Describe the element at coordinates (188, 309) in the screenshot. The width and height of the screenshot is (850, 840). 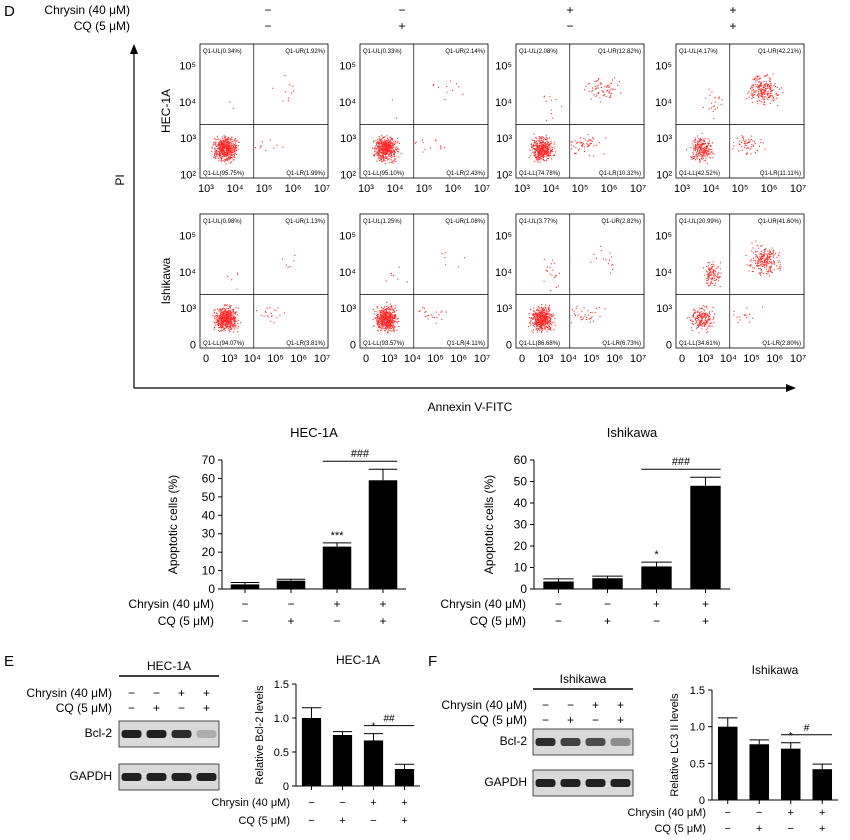
I see `y-tick-label: 10³` at that location.